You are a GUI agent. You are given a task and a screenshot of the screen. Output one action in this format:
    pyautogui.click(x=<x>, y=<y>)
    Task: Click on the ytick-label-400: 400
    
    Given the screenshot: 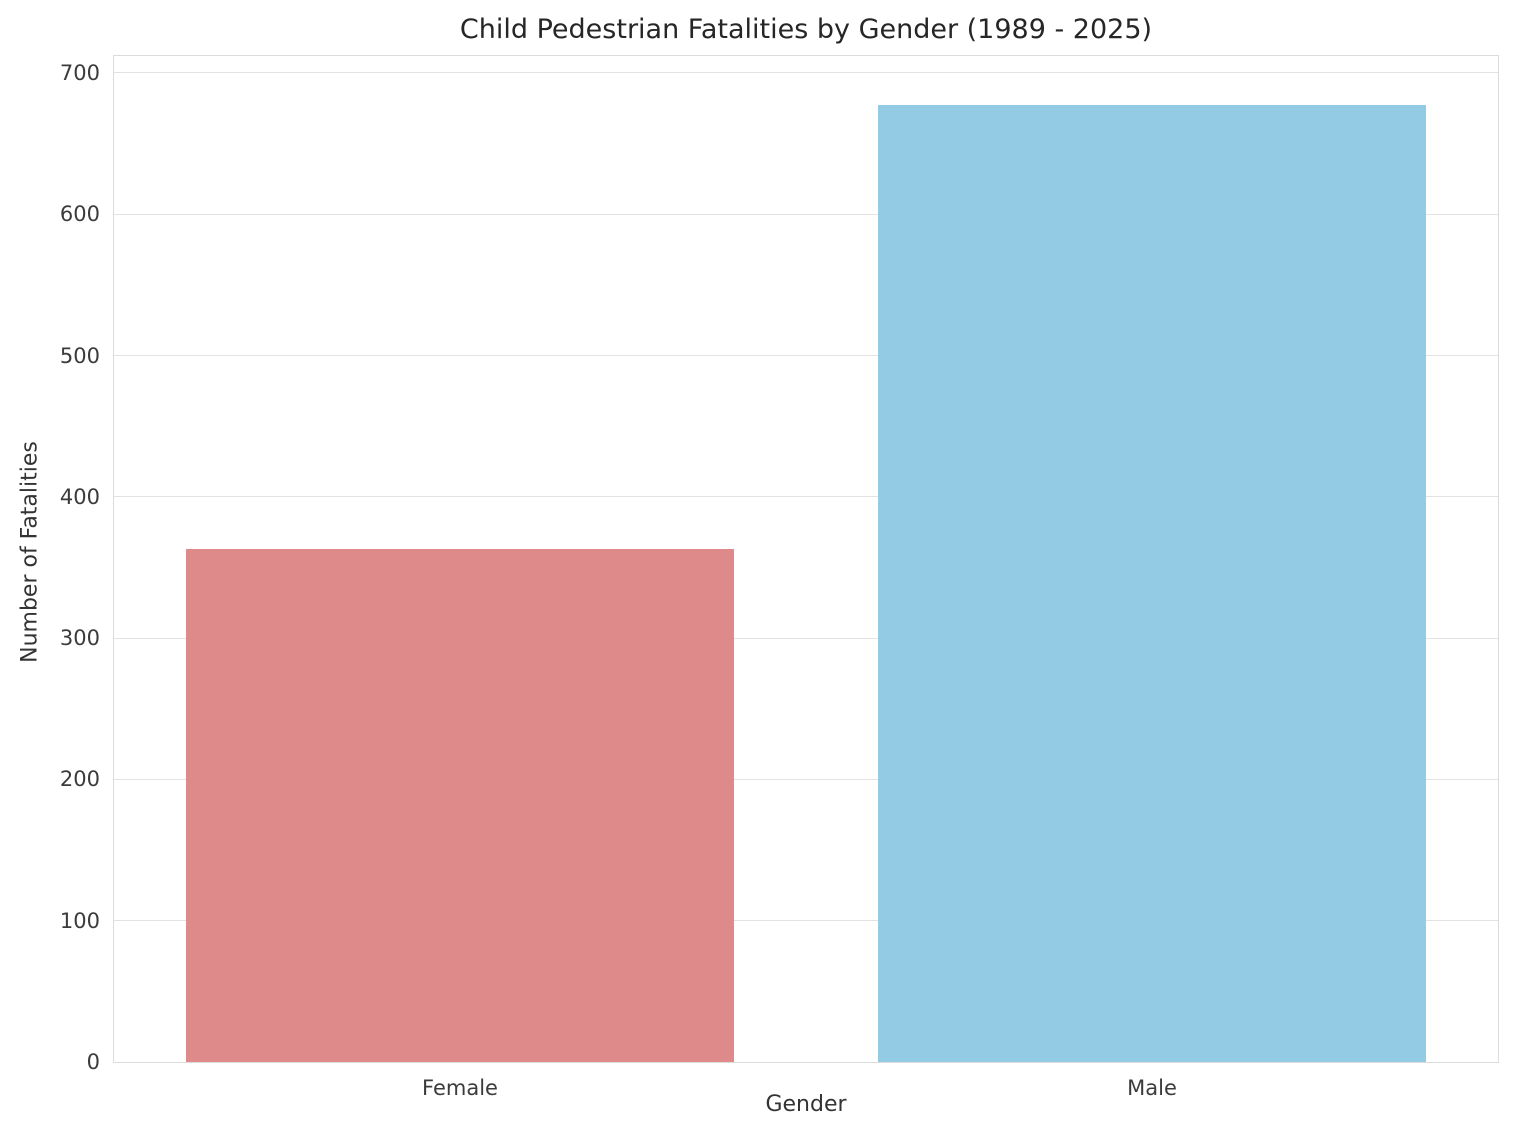 What is the action you would take?
    pyautogui.click(x=79, y=496)
    